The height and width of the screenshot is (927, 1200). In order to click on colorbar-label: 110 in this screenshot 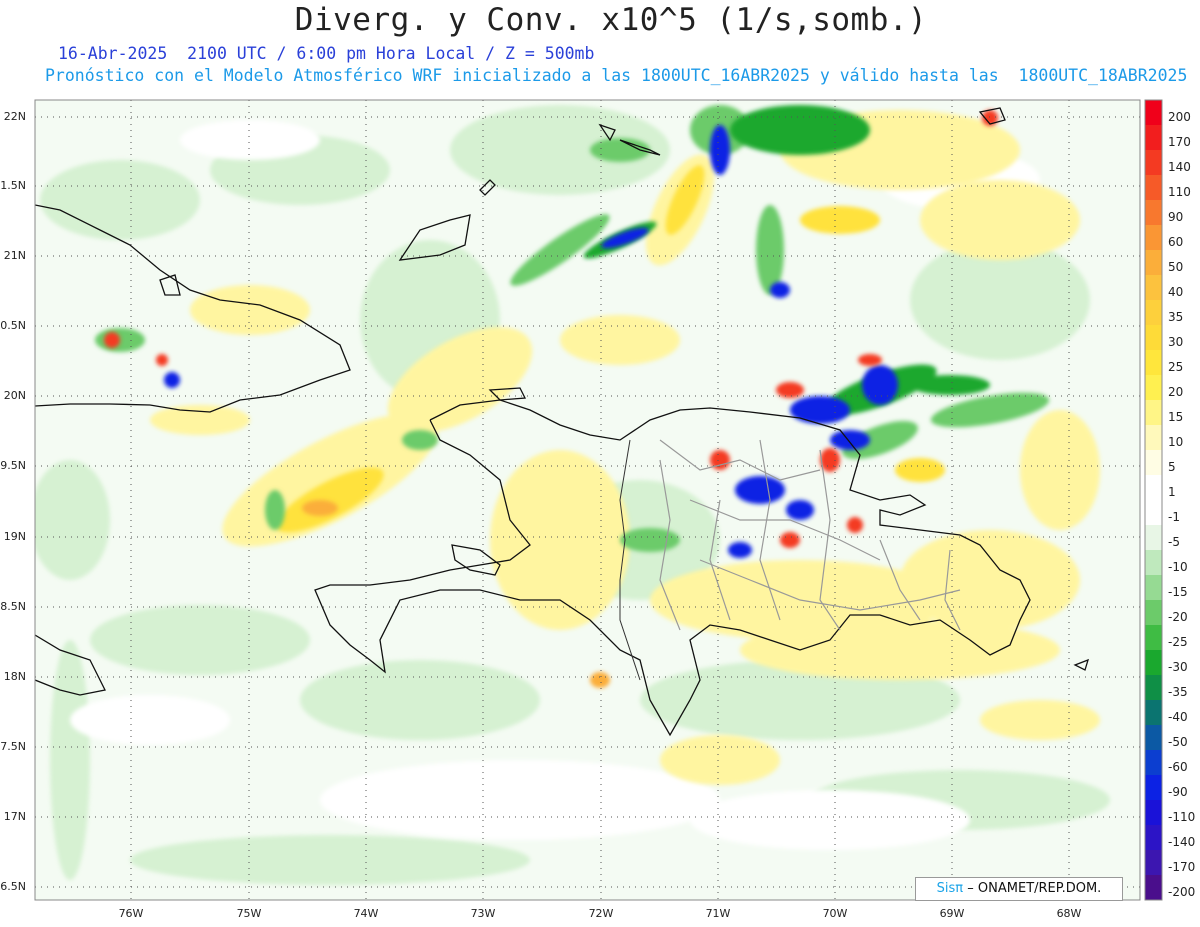, I will do `click(1179, 192)`.